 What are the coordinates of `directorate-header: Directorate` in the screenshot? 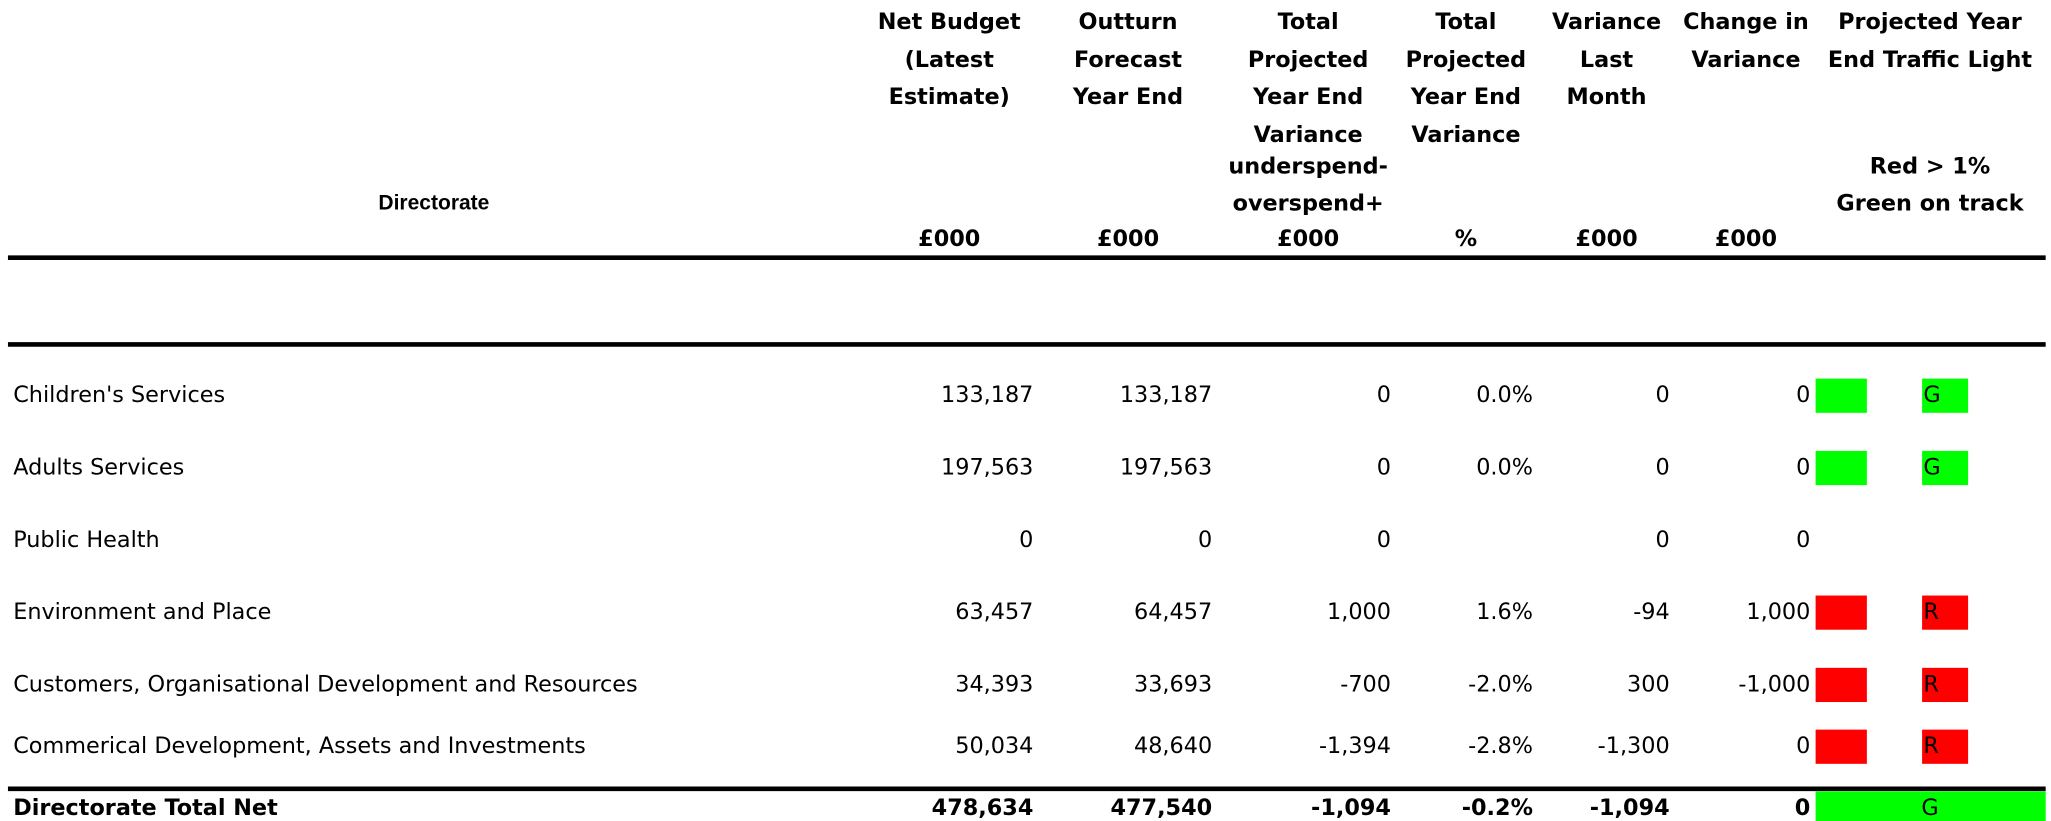 It's located at (433, 202).